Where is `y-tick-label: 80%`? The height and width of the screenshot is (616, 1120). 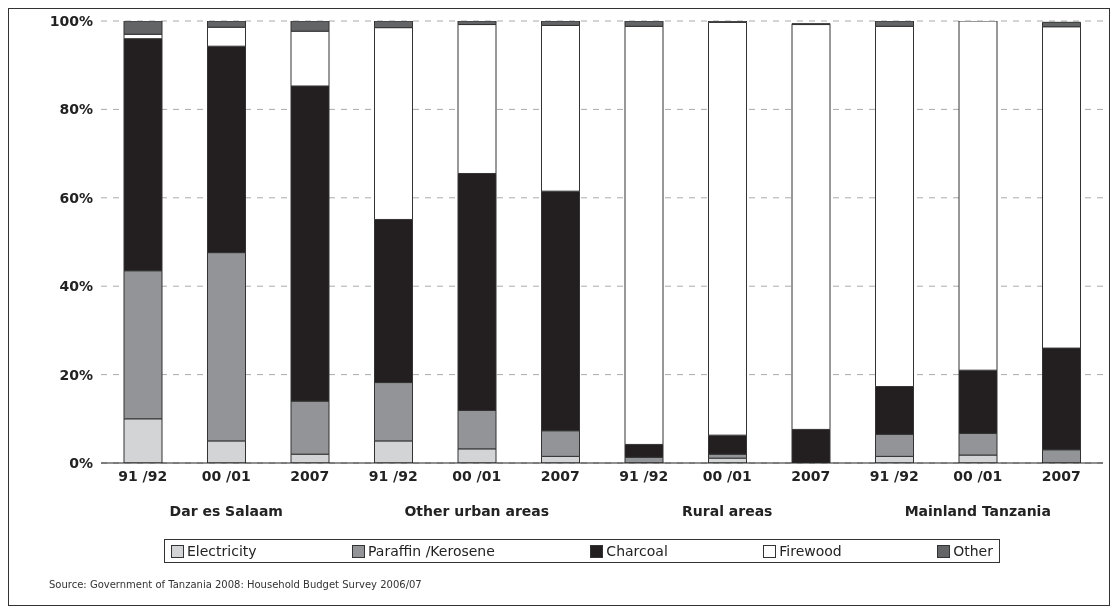
y-tick-label: 80% is located at coordinates (76, 109).